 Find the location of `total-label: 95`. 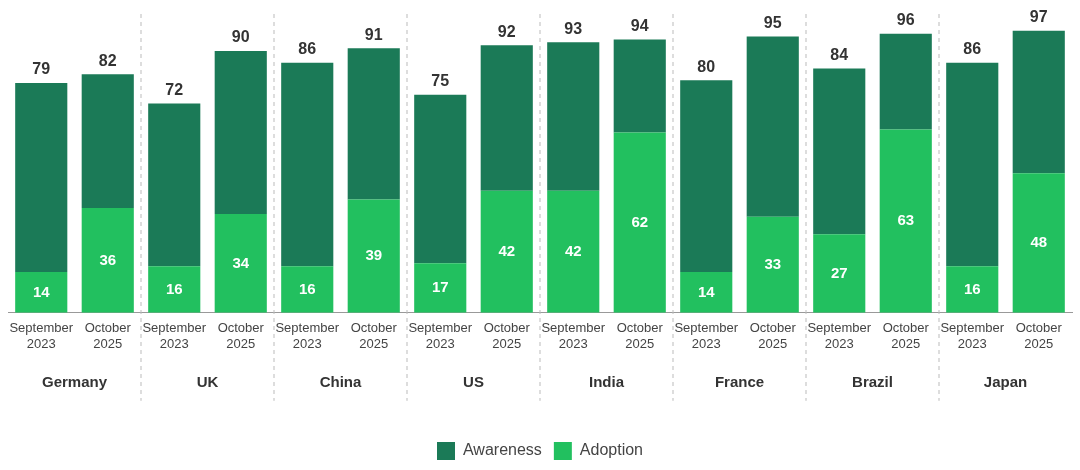

total-label: 95 is located at coordinates (772, 22).